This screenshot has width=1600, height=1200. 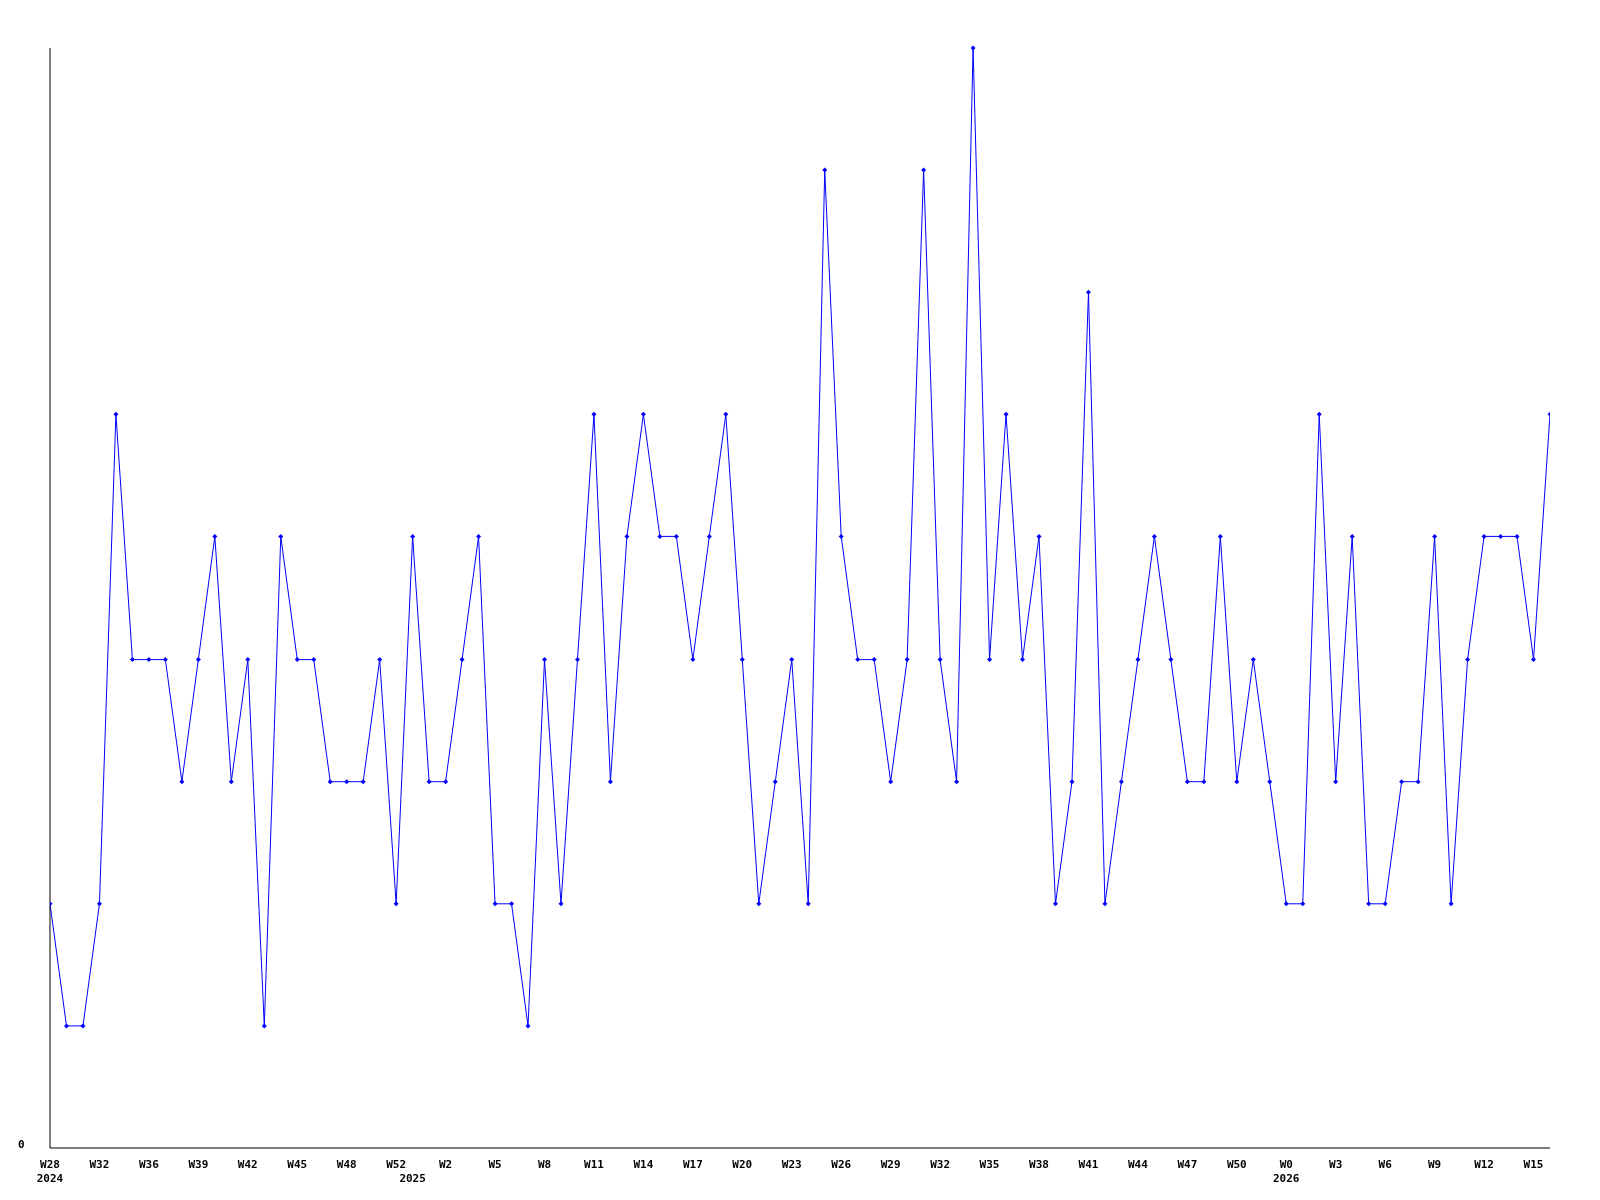 What do you see at coordinates (50, 1171) in the screenshot?
I see `x-tick-label: W28 2024` at bounding box center [50, 1171].